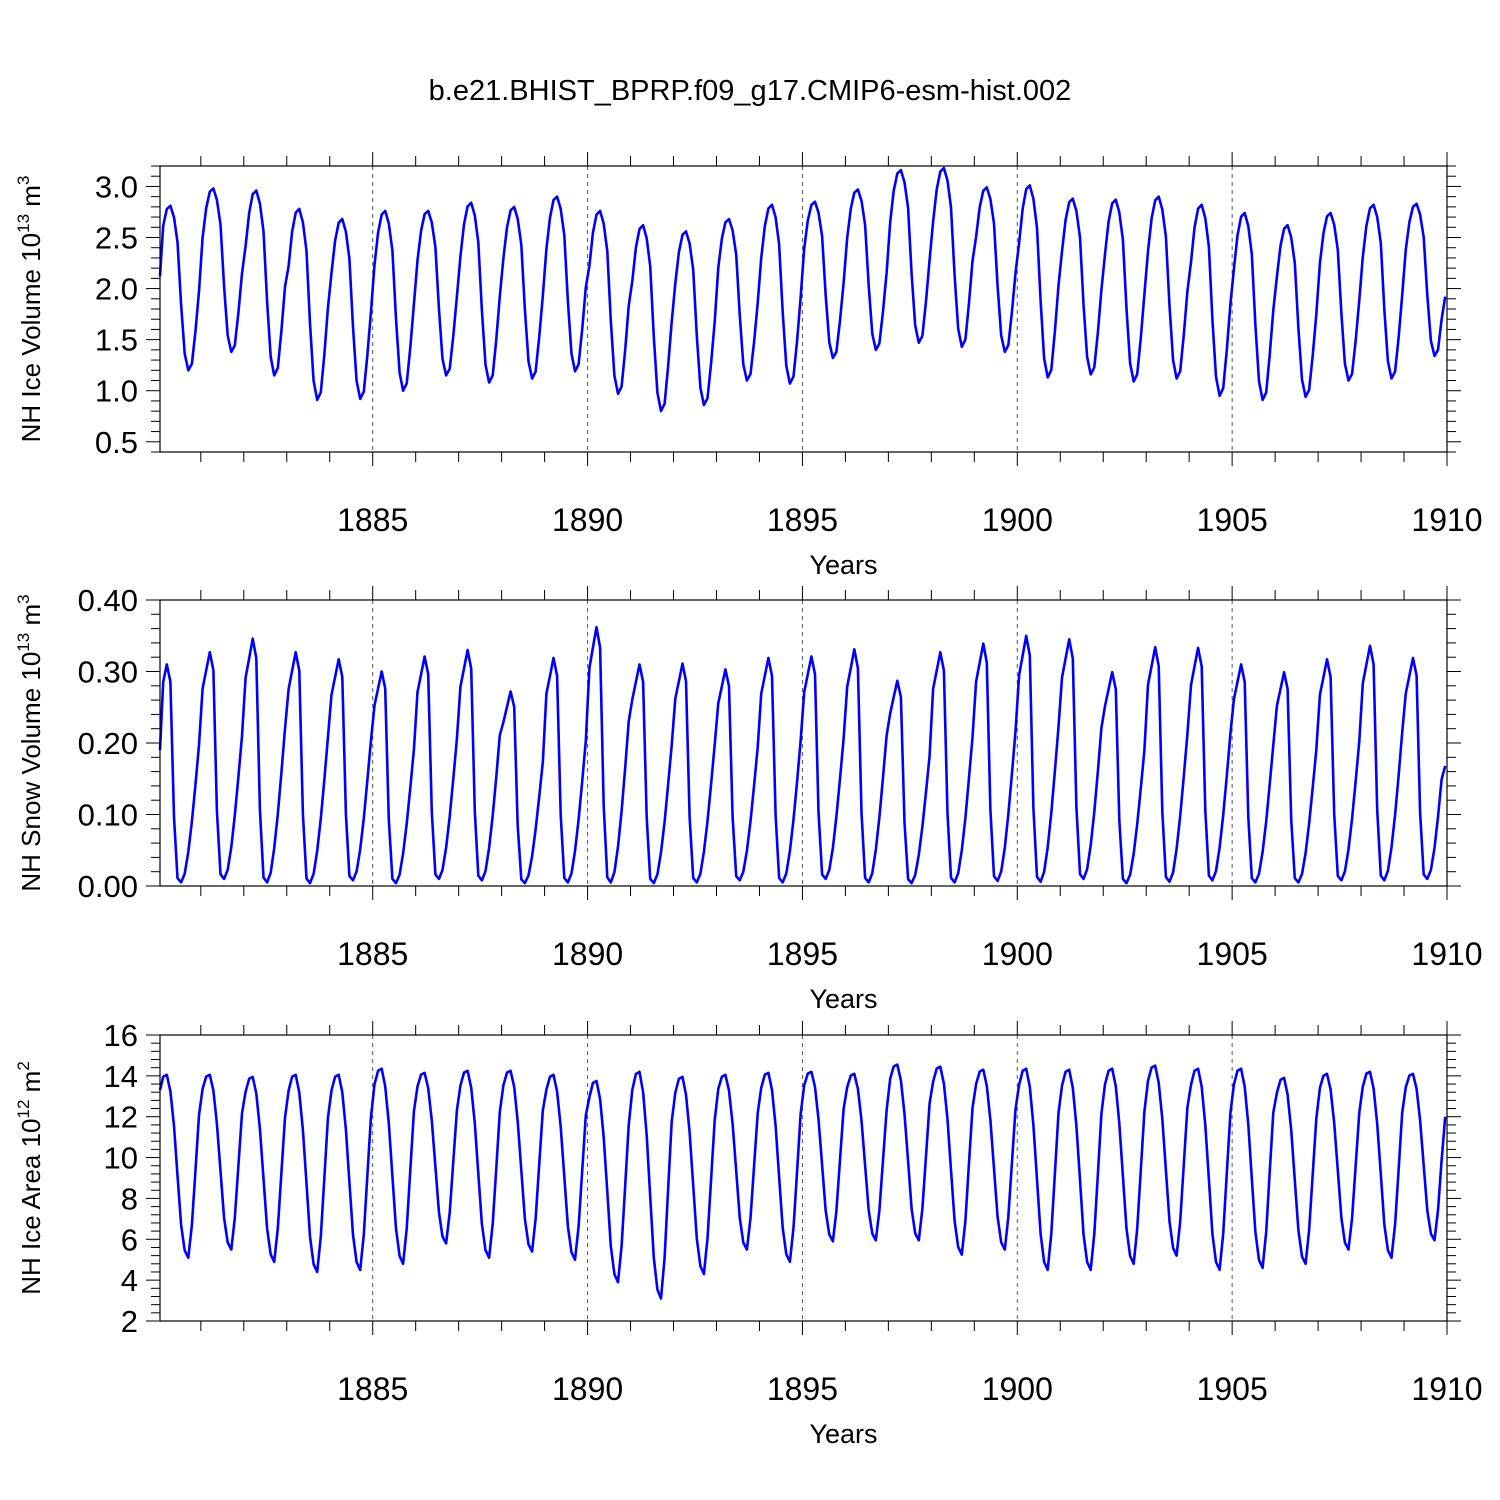 Image resolution: width=1500 pixels, height=1500 pixels. What do you see at coordinates (108, 672) in the screenshot?
I see `y-tick-label: 0.30` at bounding box center [108, 672].